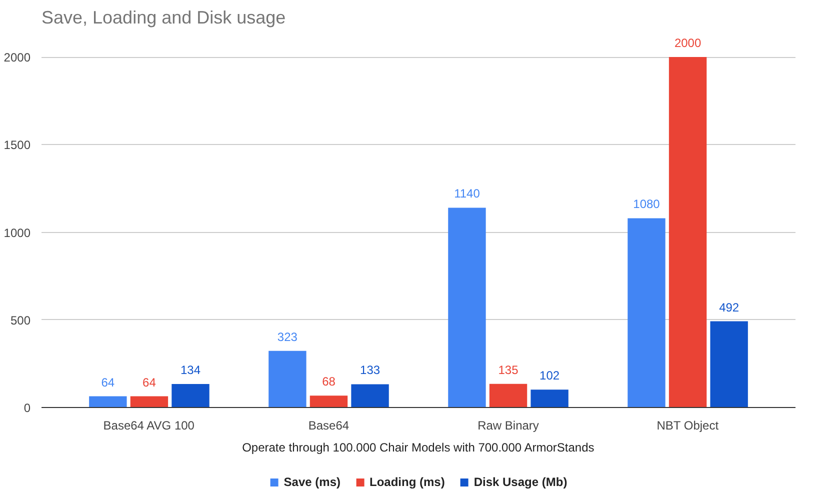 The width and height of the screenshot is (817, 504). Describe the element at coordinates (329, 425) in the screenshot. I see `x-tick-label: Base64` at that location.